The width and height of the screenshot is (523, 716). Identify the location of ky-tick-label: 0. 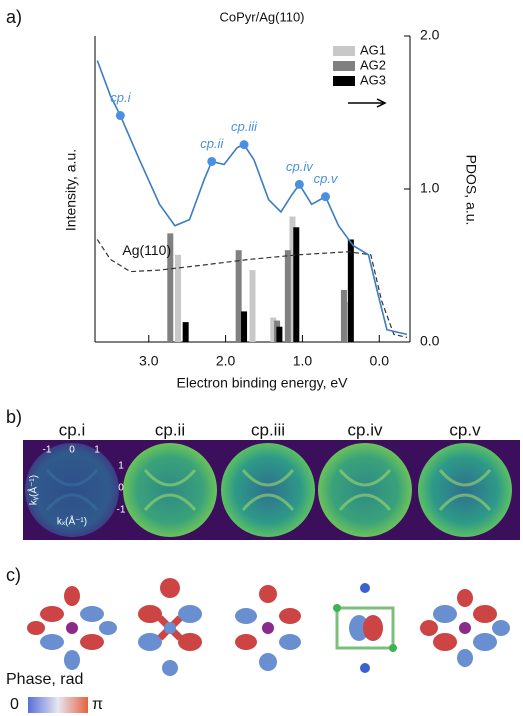
(121, 488).